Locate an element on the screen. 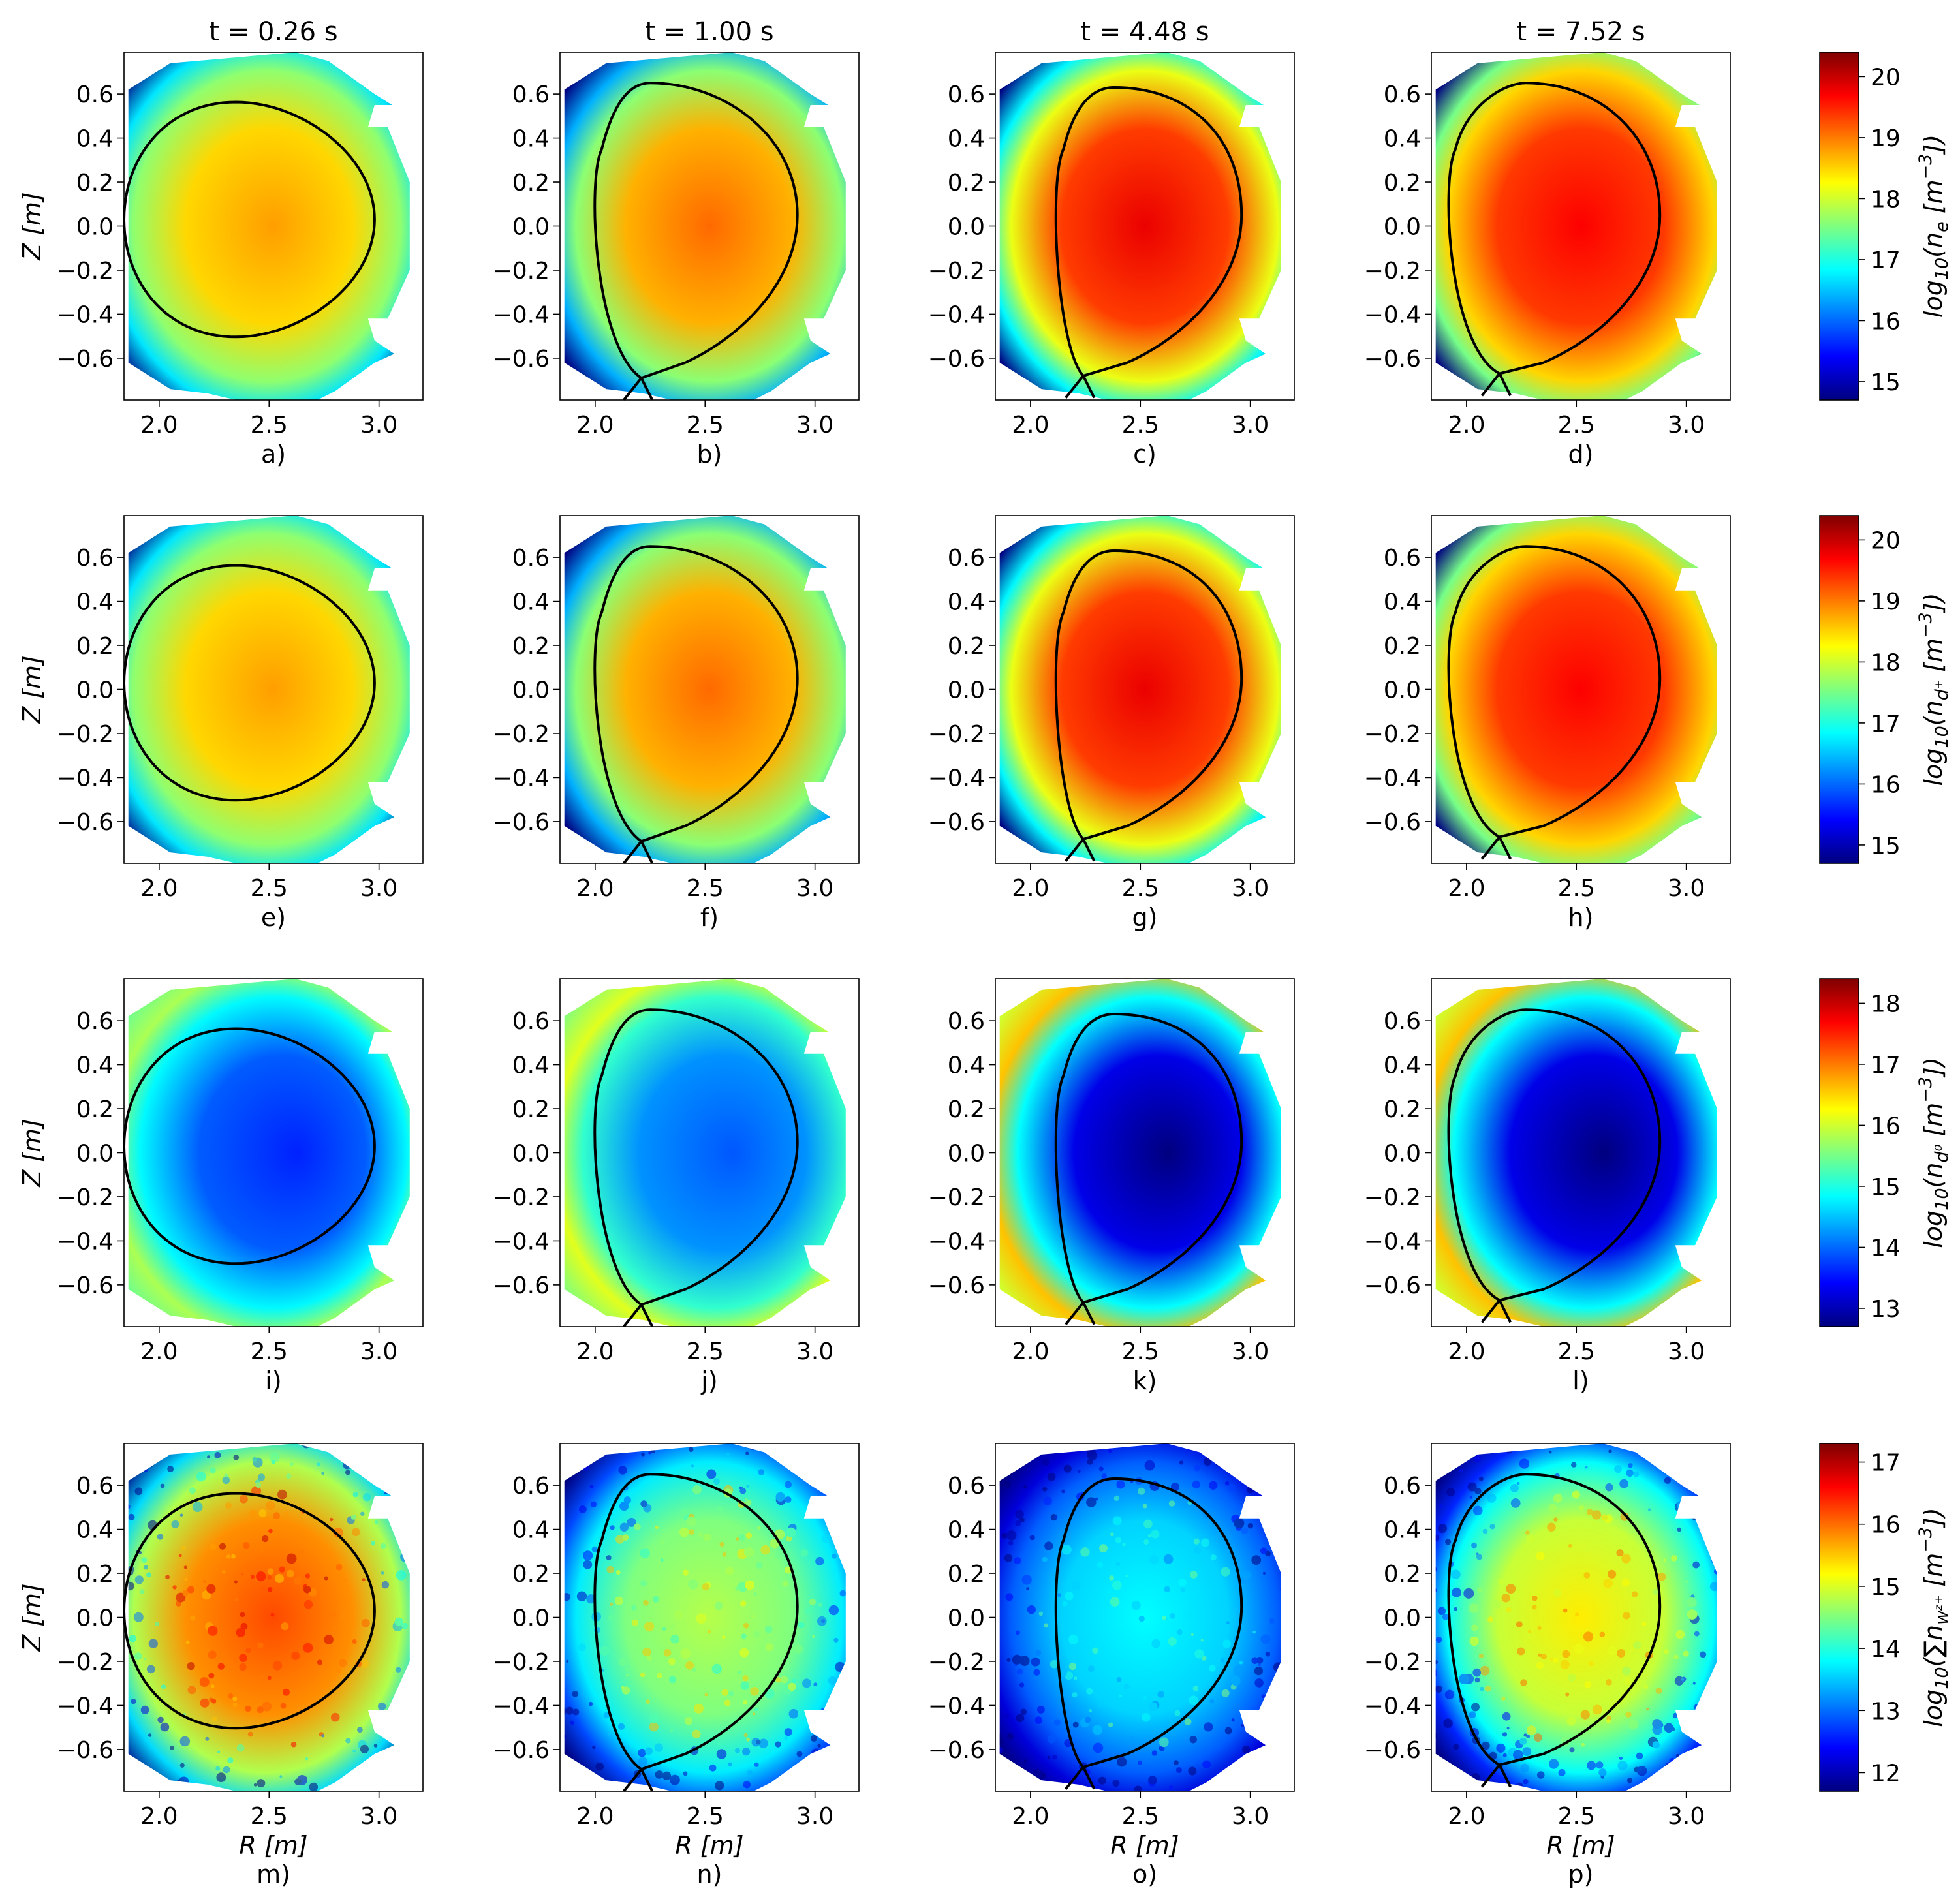  panel-i: 0.6 0.4 0.2 0.0 −0.2 −0.4 −0.6 2.0 2.5 3.0 Z [m] i) is located at coordinates (221, 1186).